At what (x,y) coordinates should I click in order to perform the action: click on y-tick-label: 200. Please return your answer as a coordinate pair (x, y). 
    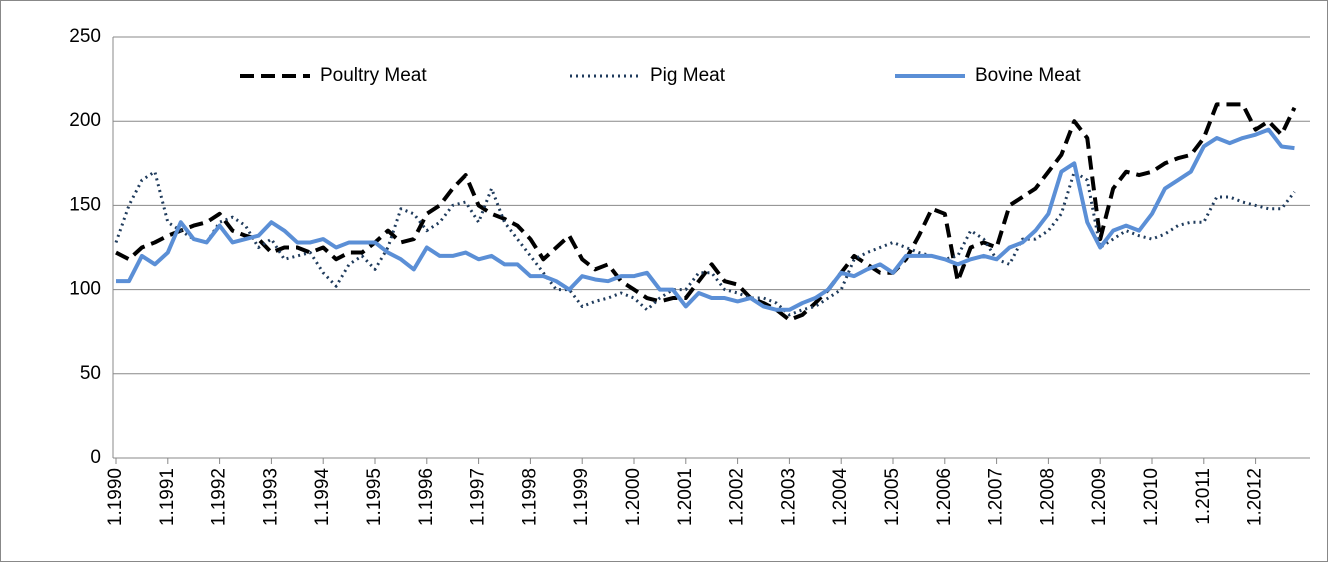
    Looking at the image, I should click on (85, 120).